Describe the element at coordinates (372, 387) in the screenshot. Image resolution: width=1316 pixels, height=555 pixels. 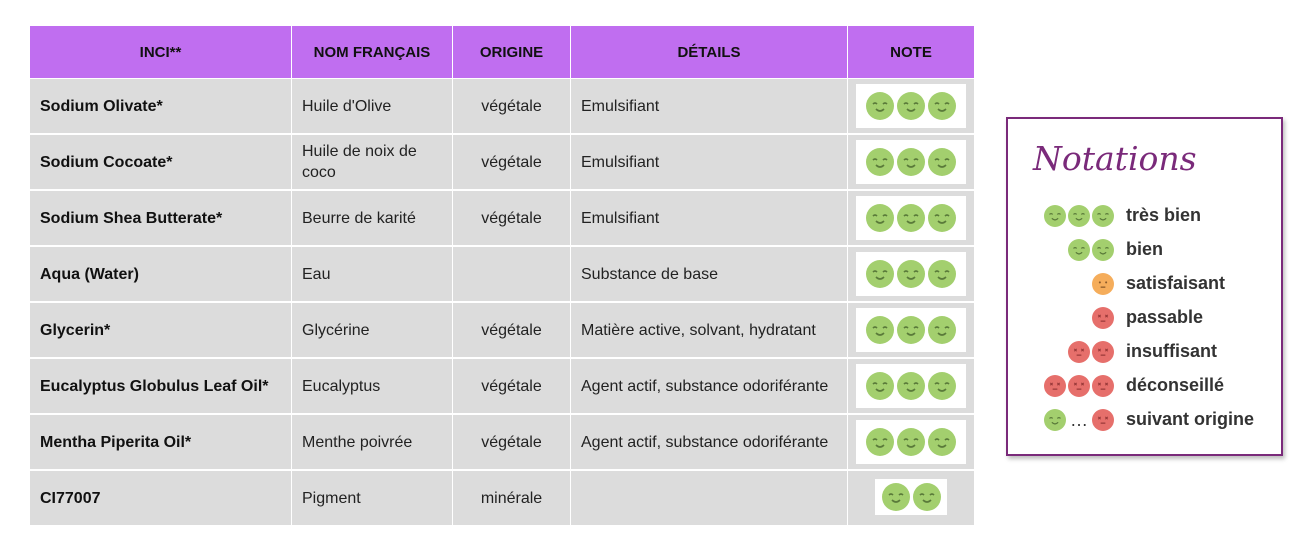
I see `cell-nom: Eucalyptus` at that location.